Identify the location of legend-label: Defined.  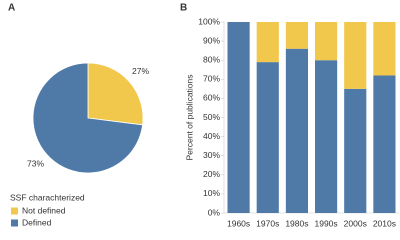
(37, 222).